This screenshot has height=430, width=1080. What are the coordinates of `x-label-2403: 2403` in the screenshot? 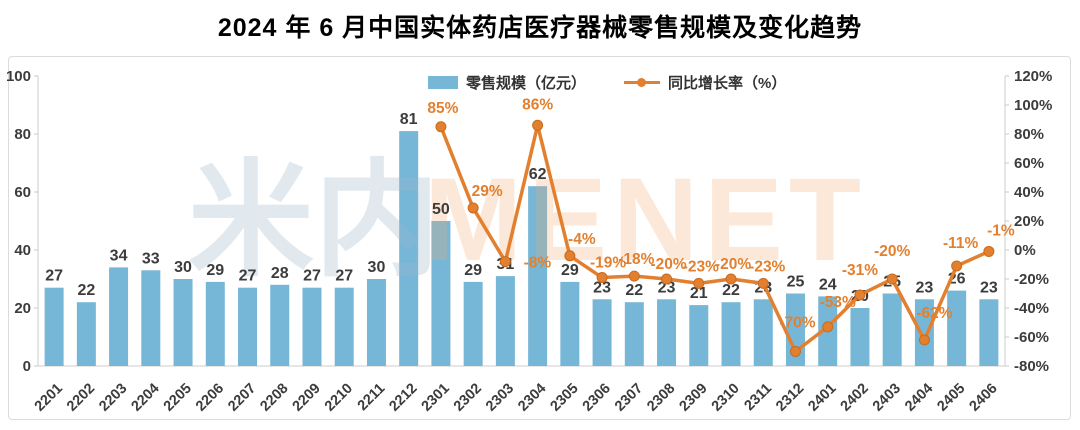 It's located at (887, 398).